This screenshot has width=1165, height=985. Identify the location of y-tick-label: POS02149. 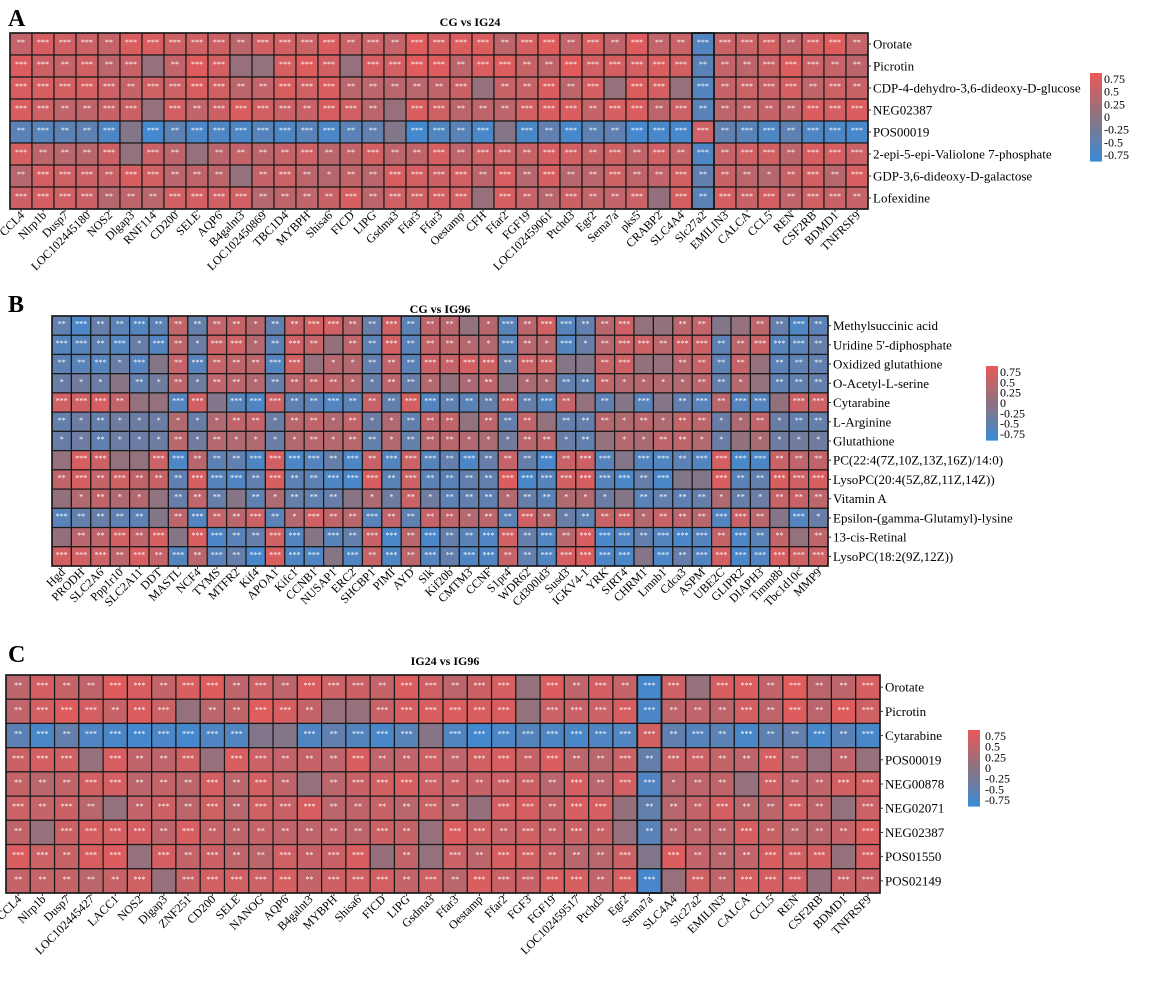
(913, 880).